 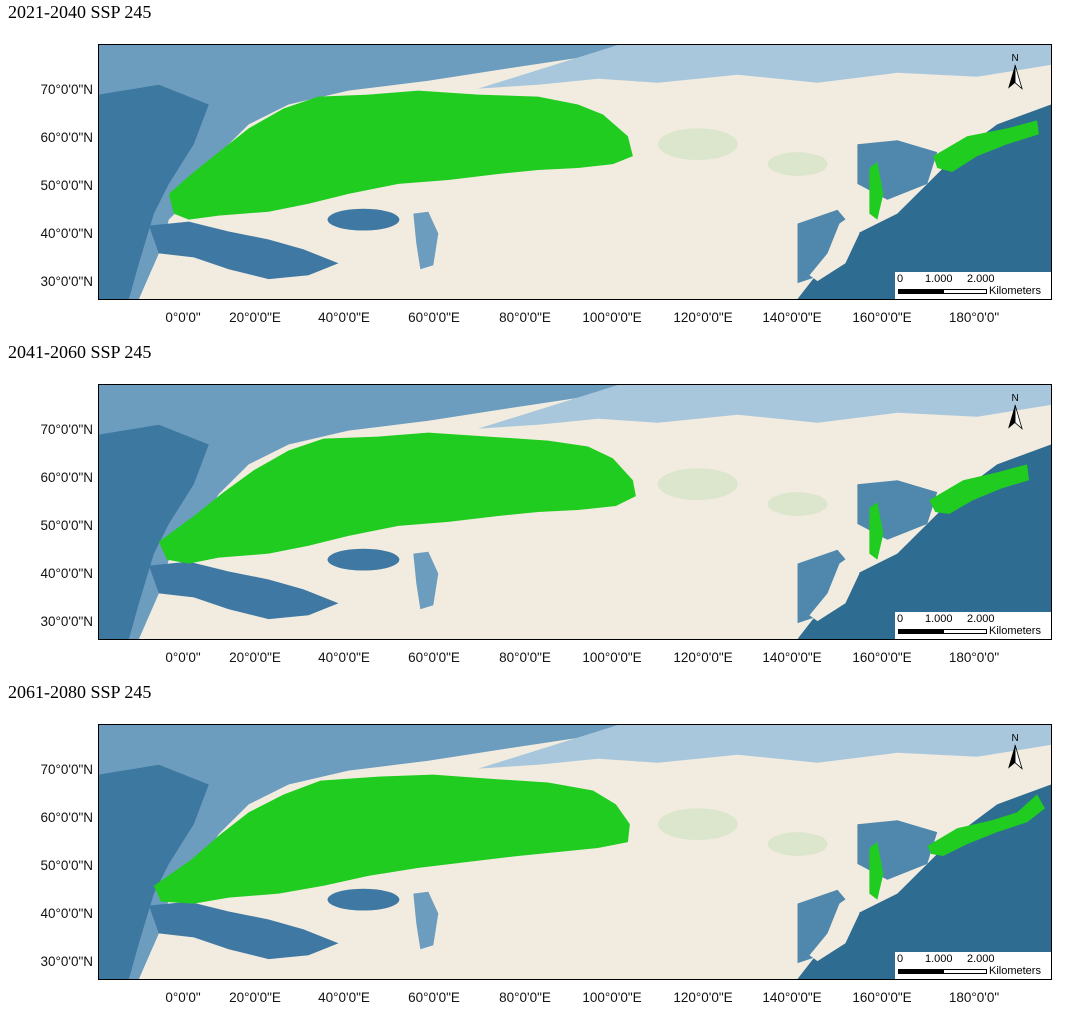 I want to click on north-atlantic-ocean, so click(x=358, y=172).